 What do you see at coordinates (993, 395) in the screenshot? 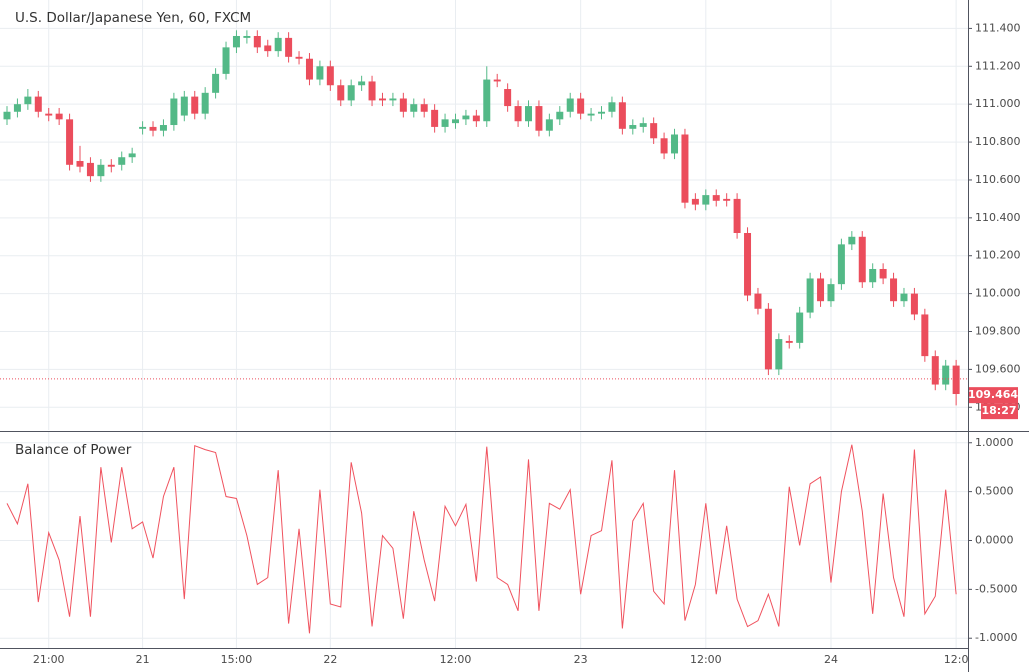
I see `last-price-box` at bounding box center [993, 395].